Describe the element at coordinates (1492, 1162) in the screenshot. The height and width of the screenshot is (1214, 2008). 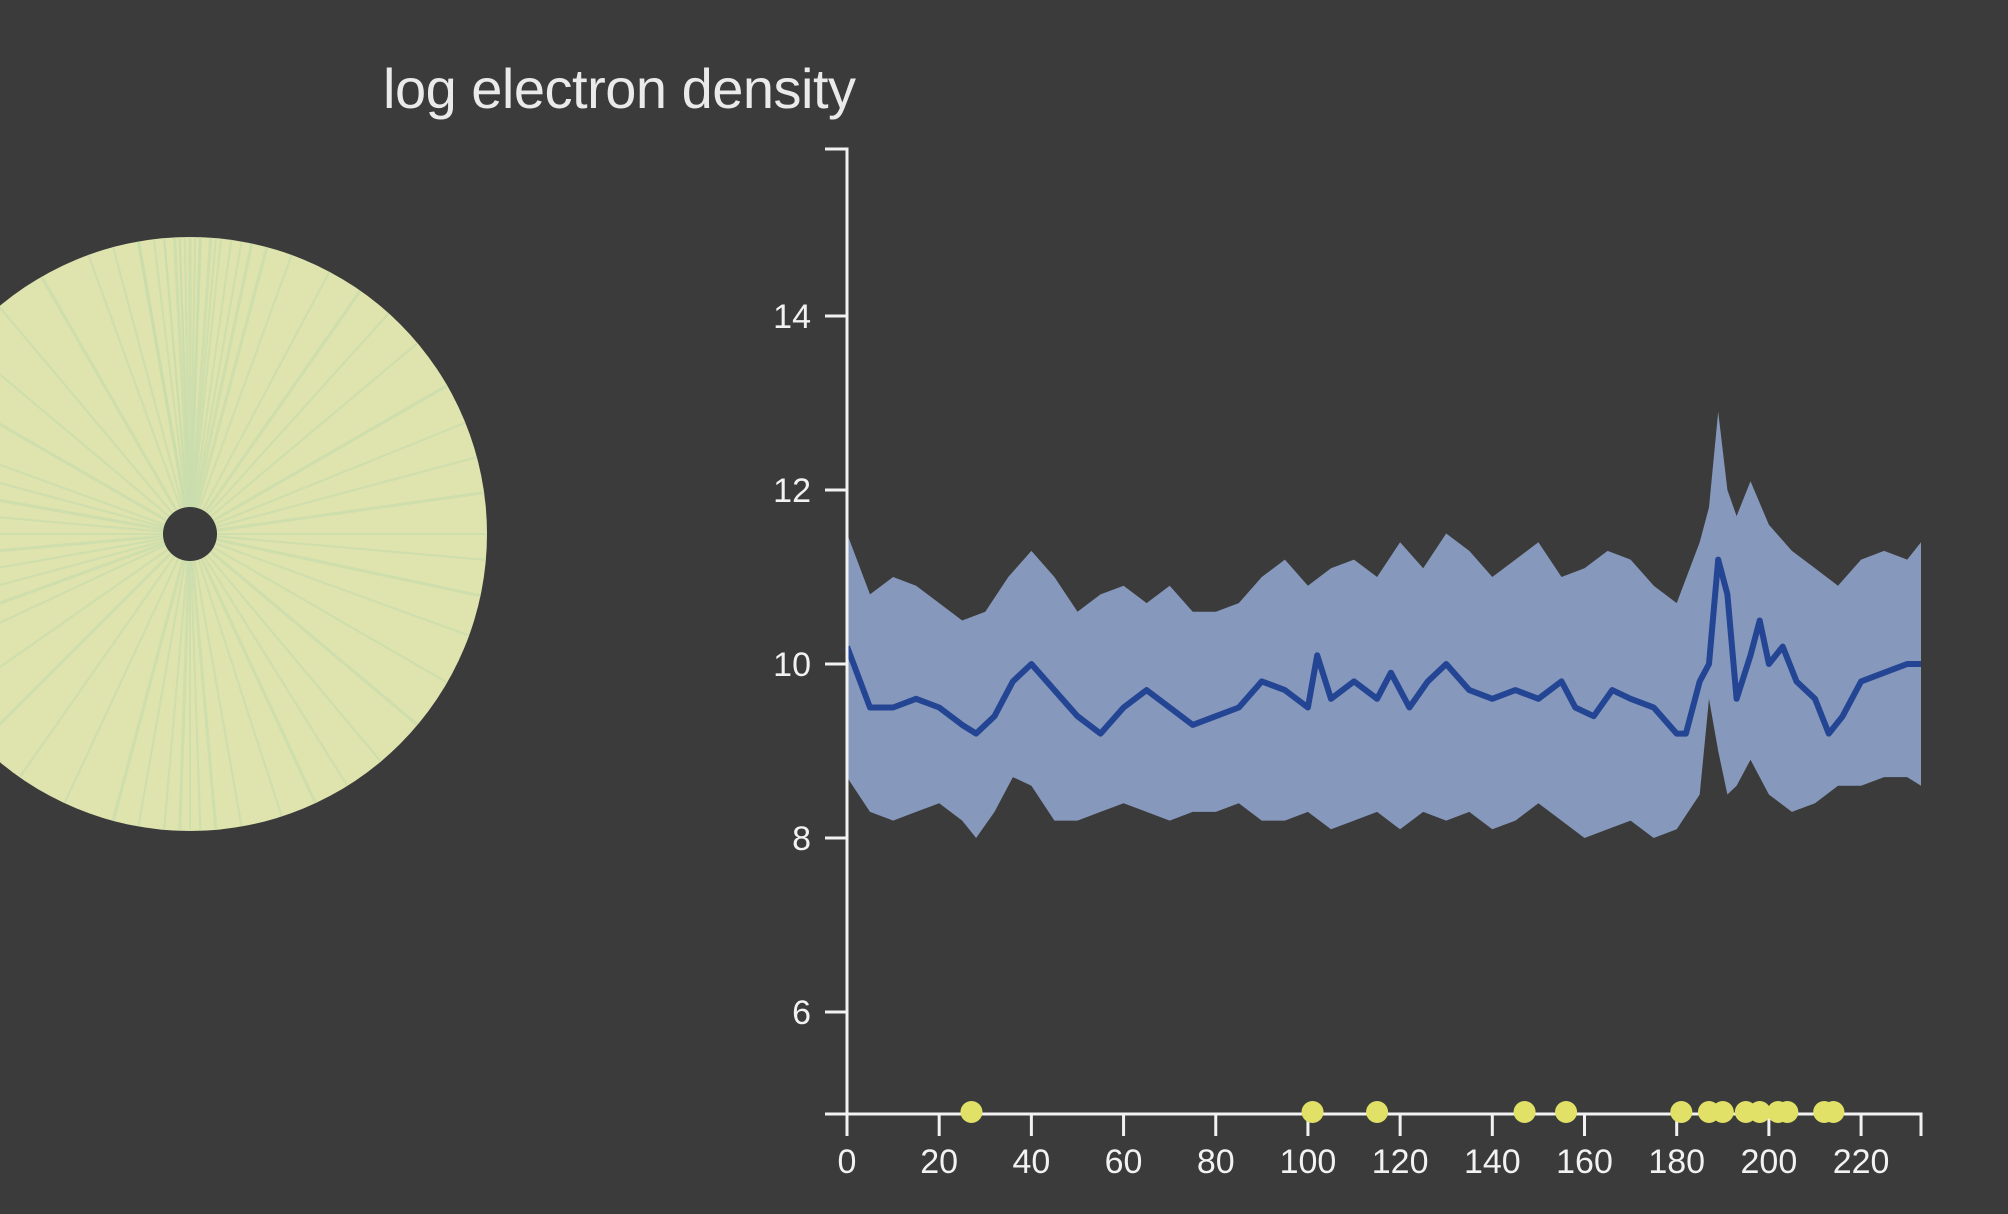
I see `x-tick-label: 140` at that location.